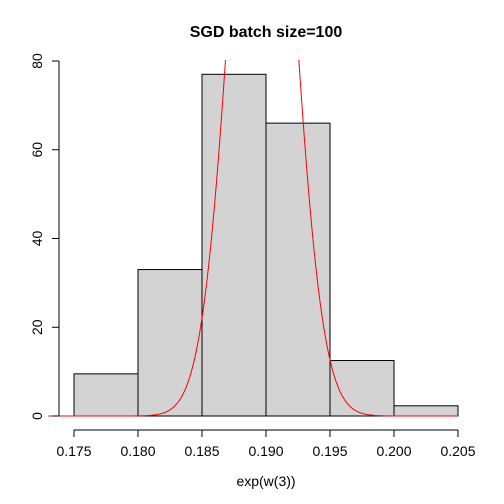 The image size is (504, 504). What do you see at coordinates (393, 451) in the screenshot?
I see `x-tick-label-5: 0.200` at bounding box center [393, 451].